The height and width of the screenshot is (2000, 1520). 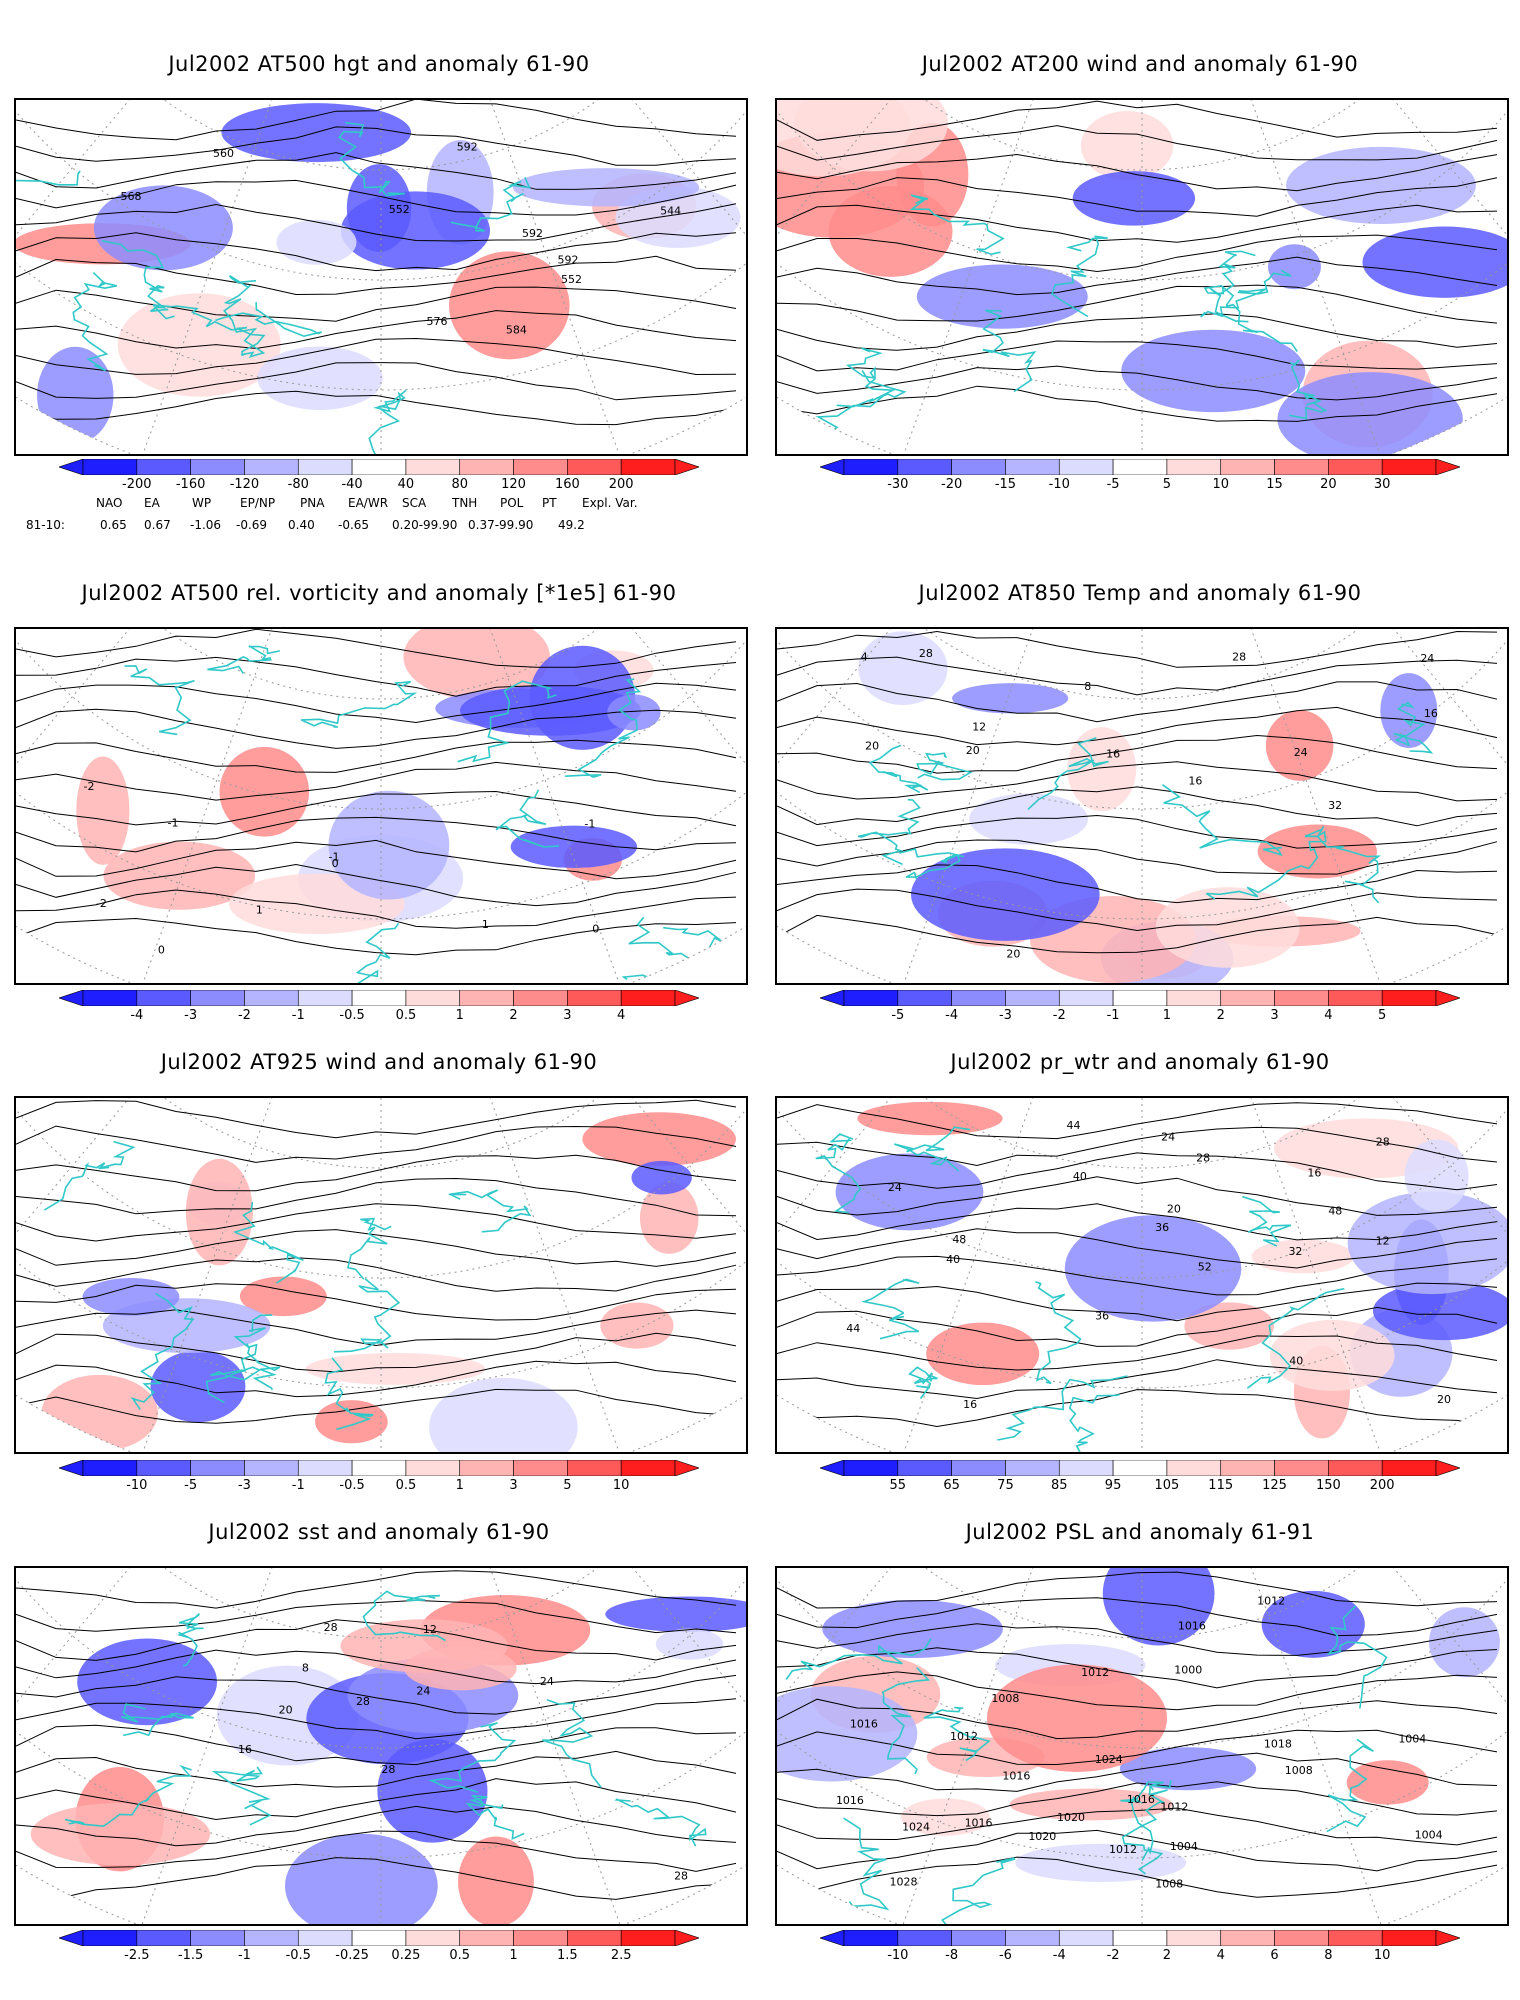 What do you see at coordinates (1296, 1360) in the screenshot?
I see `contour-label: 40` at bounding box center [1296, 1360].